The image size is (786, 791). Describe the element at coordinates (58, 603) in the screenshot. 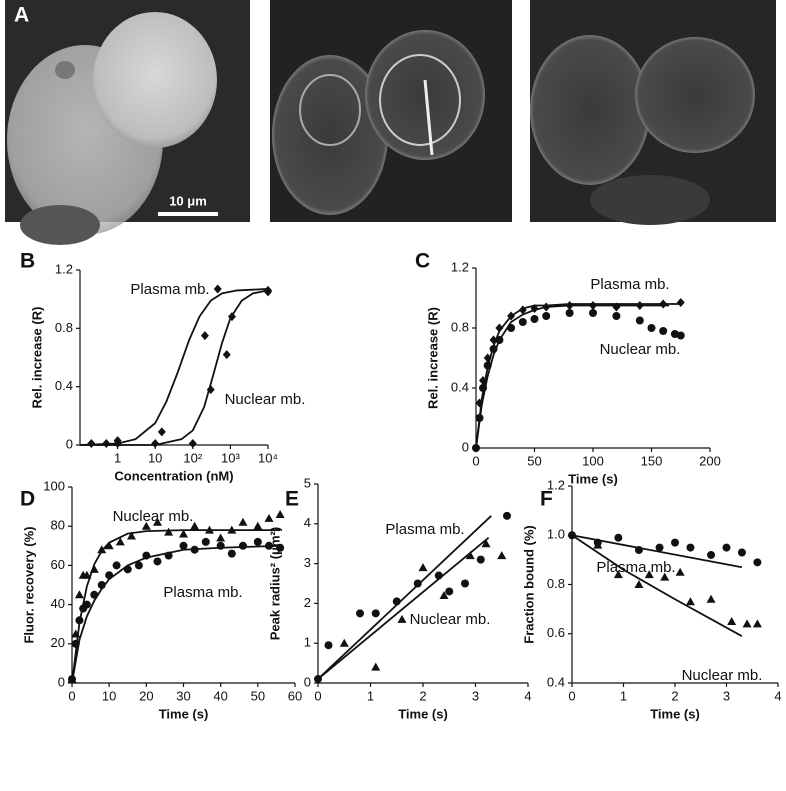

I see `y-tick-label: 40` at that location.